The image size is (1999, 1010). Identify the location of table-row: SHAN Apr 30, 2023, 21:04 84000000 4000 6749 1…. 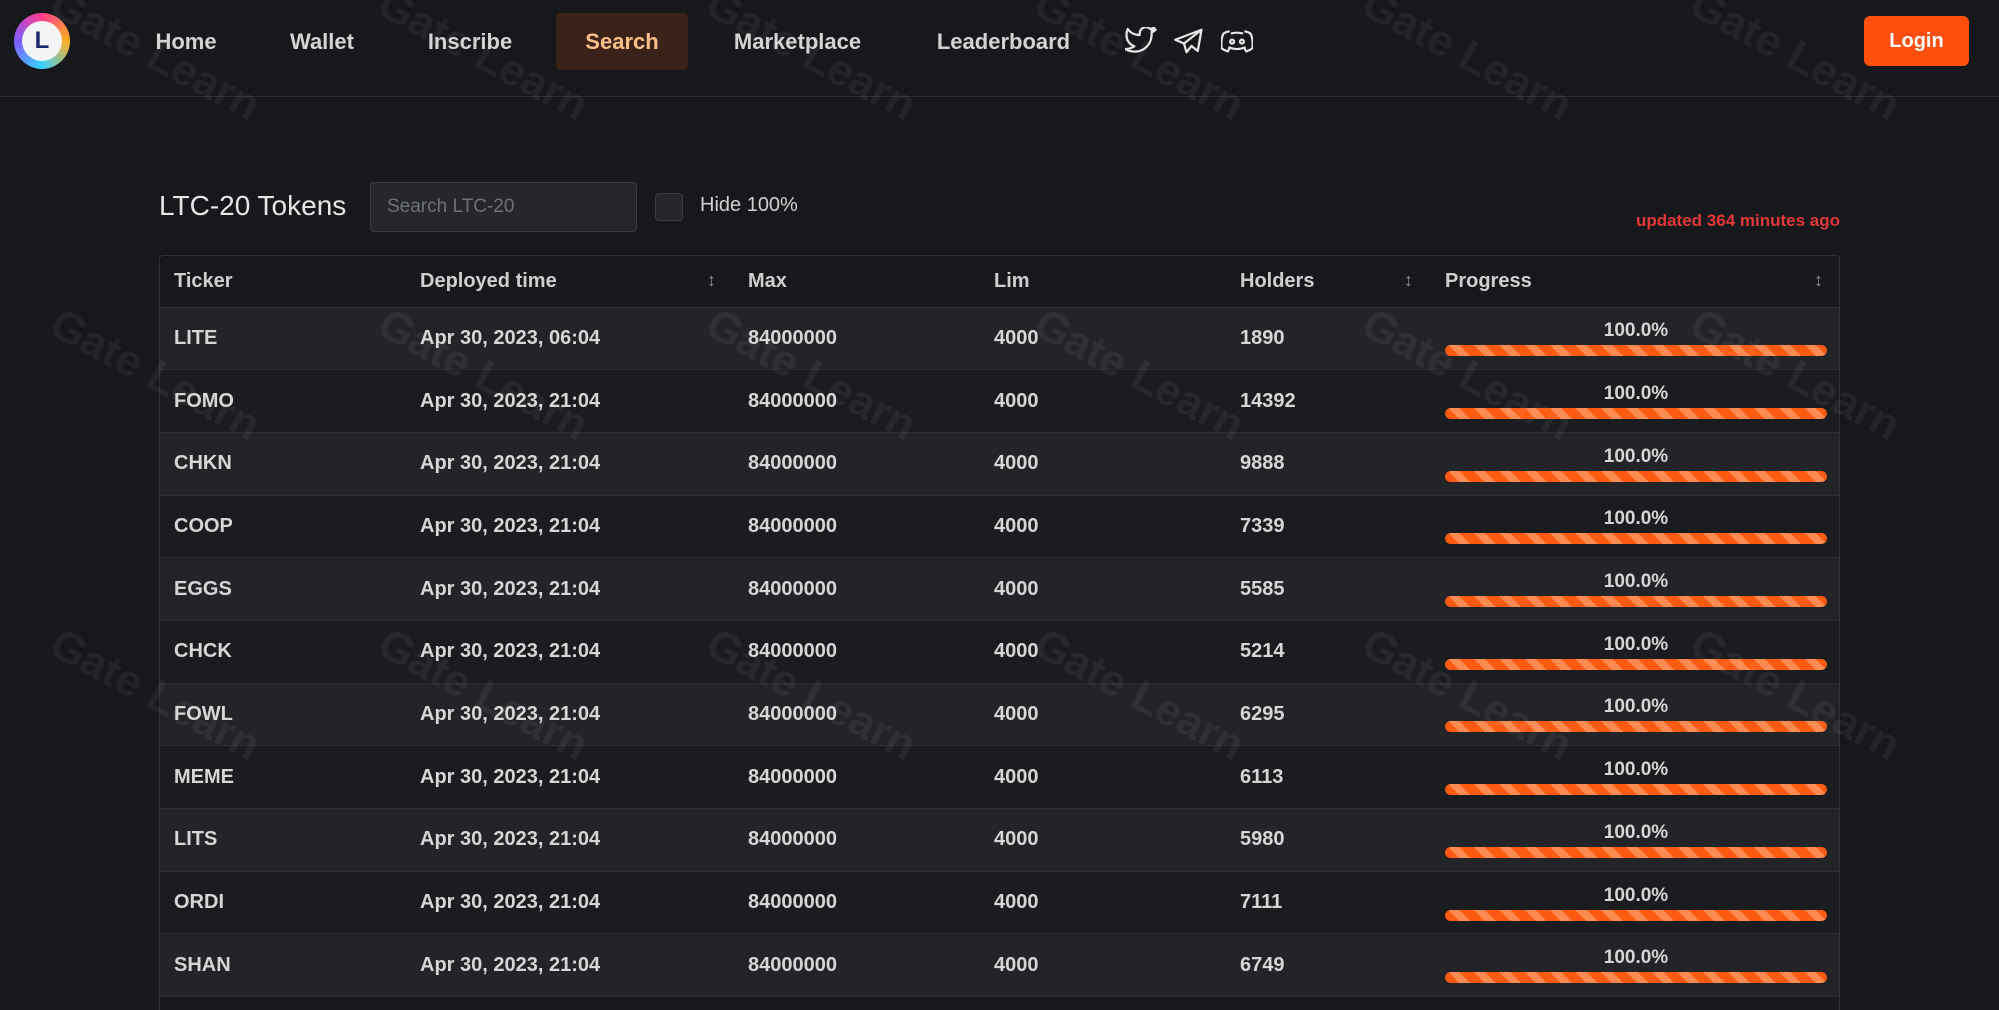
(999, 965).